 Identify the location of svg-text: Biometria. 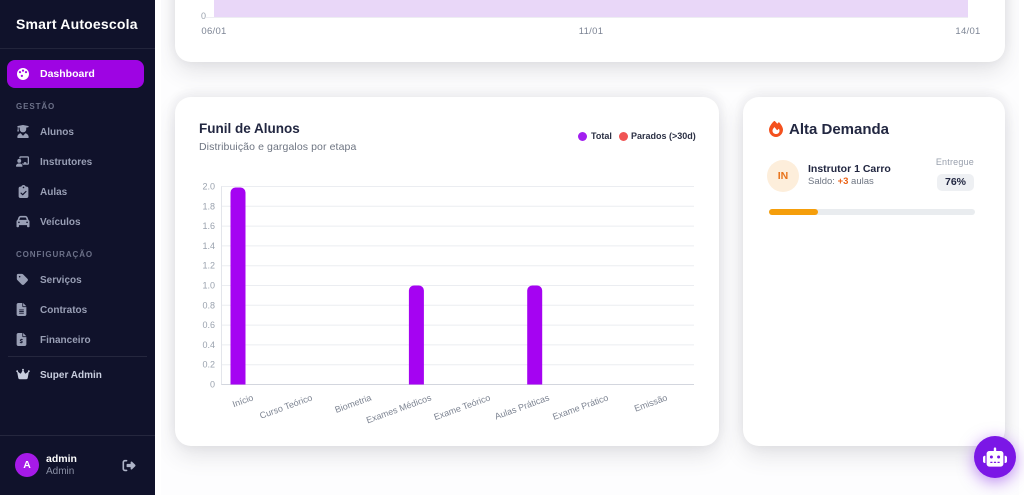
(353, 403).